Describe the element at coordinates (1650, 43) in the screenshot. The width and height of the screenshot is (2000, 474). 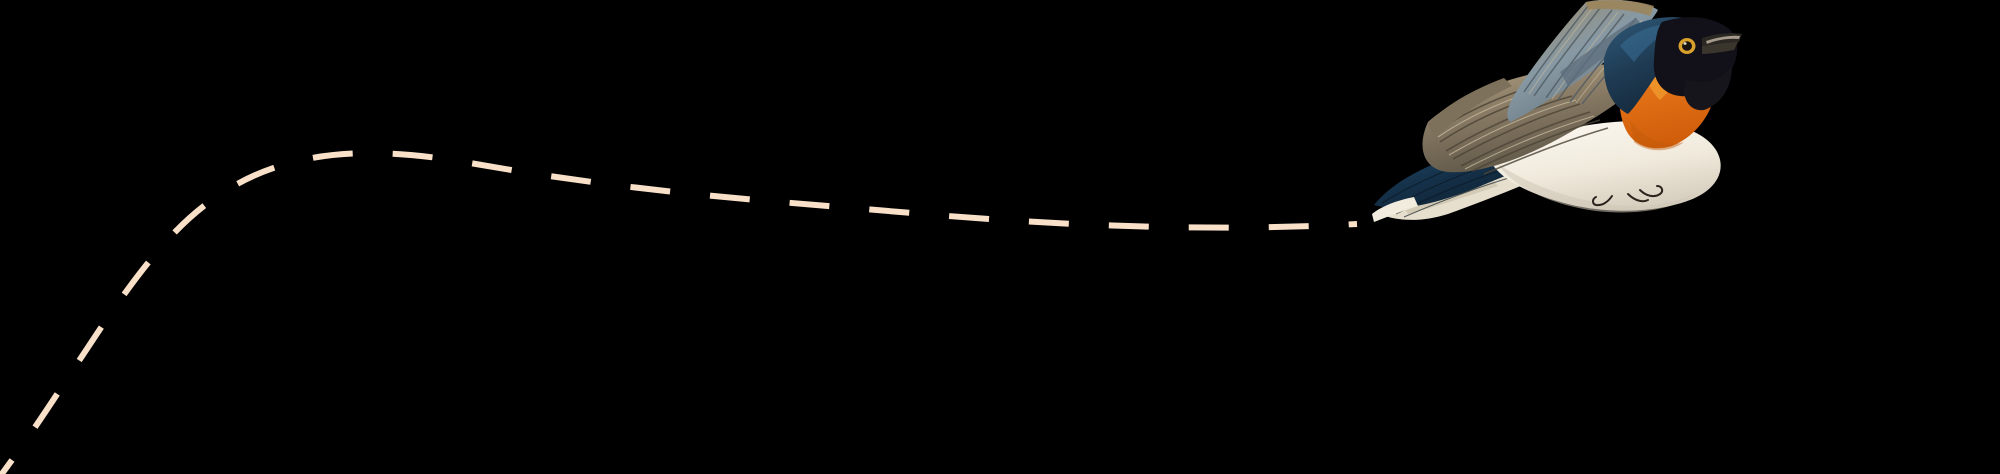
I see `crown-sheen` at that location.